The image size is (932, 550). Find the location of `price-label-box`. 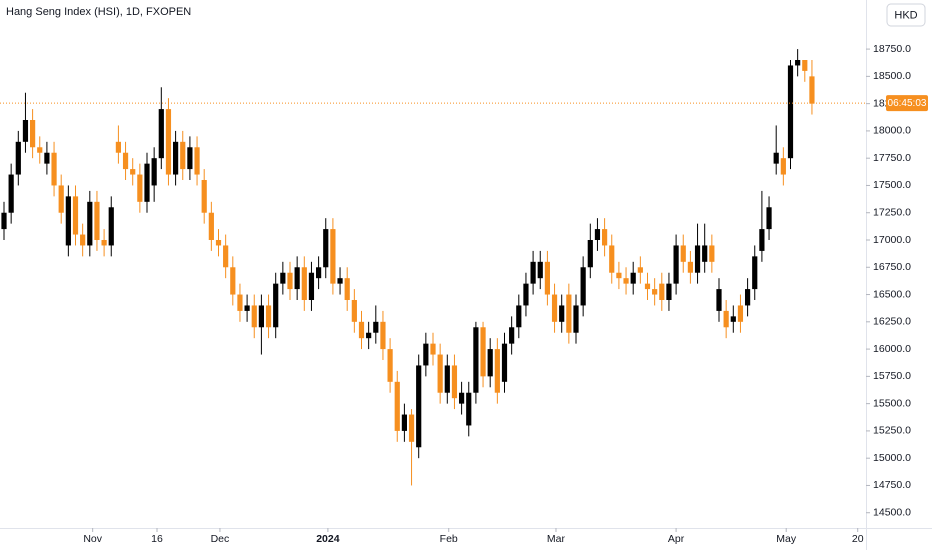

price-label-box is located at coordinates (907, 103).